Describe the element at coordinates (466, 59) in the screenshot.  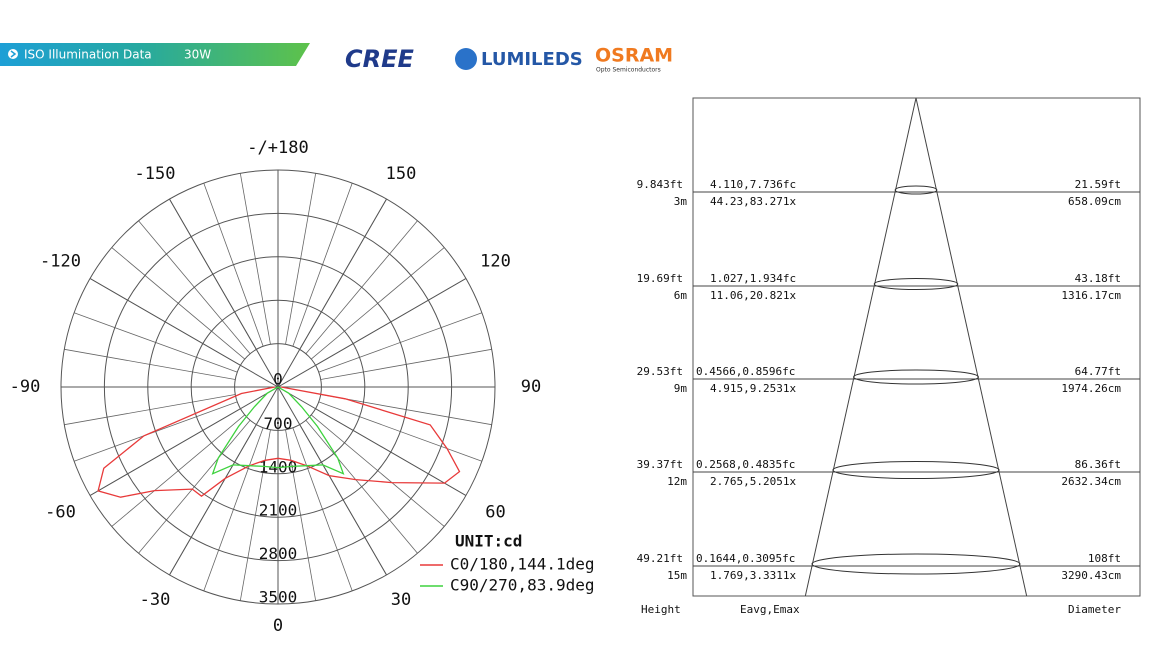
I see `brand-lumileds-icon` at that location.